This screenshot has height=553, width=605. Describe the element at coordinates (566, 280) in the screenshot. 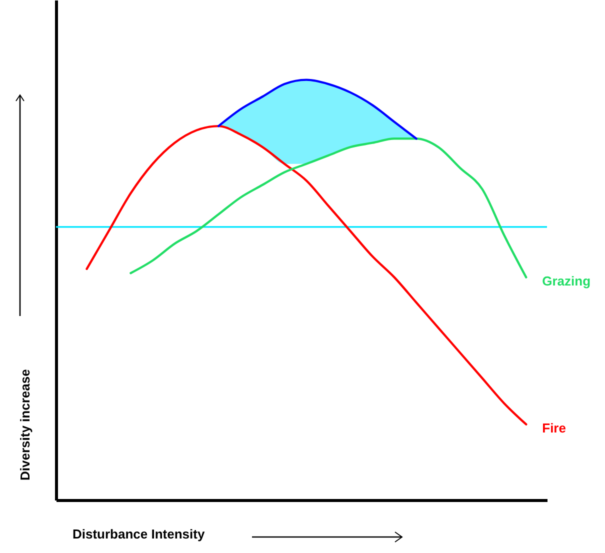

I see `series-label: Grazing` at that location.